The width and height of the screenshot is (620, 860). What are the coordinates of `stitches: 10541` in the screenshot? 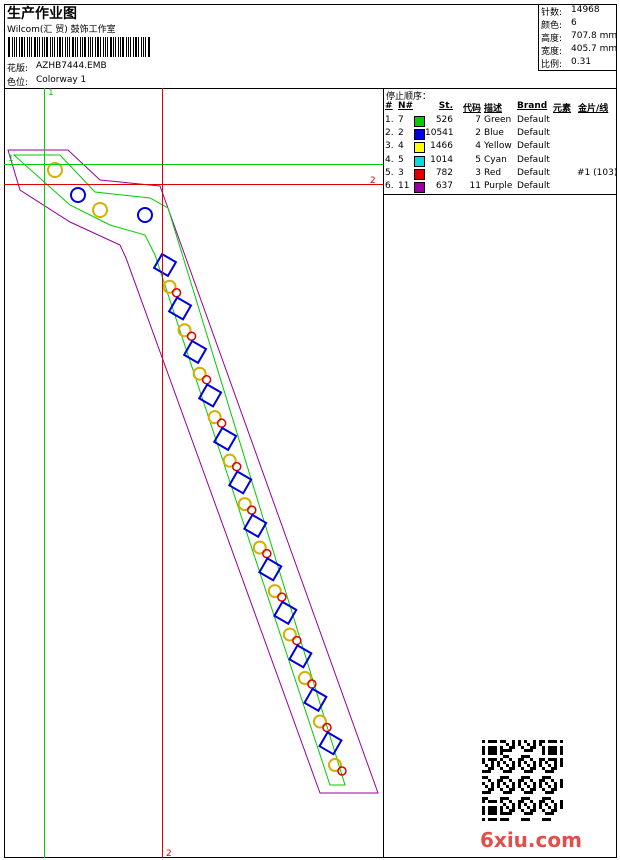 It's located at (439, 133).